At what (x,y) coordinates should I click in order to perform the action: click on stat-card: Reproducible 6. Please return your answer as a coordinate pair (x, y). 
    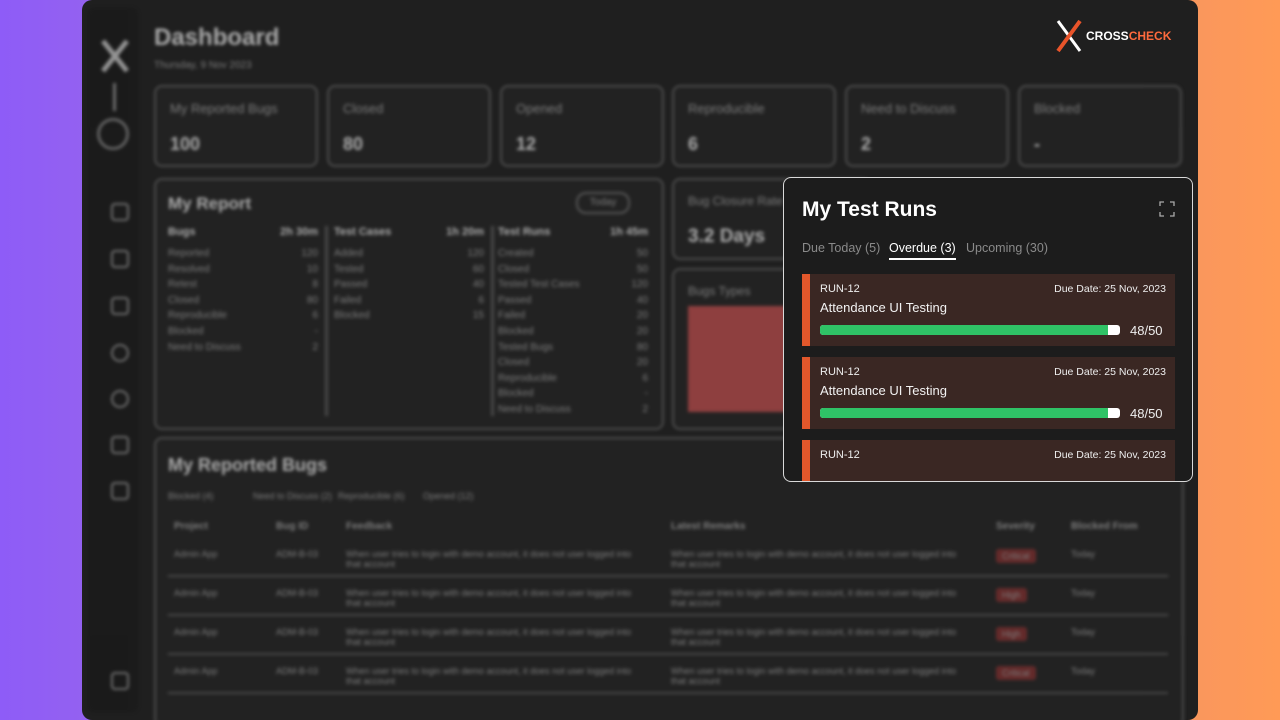
    Looking at the image, I should click on (754, 126).